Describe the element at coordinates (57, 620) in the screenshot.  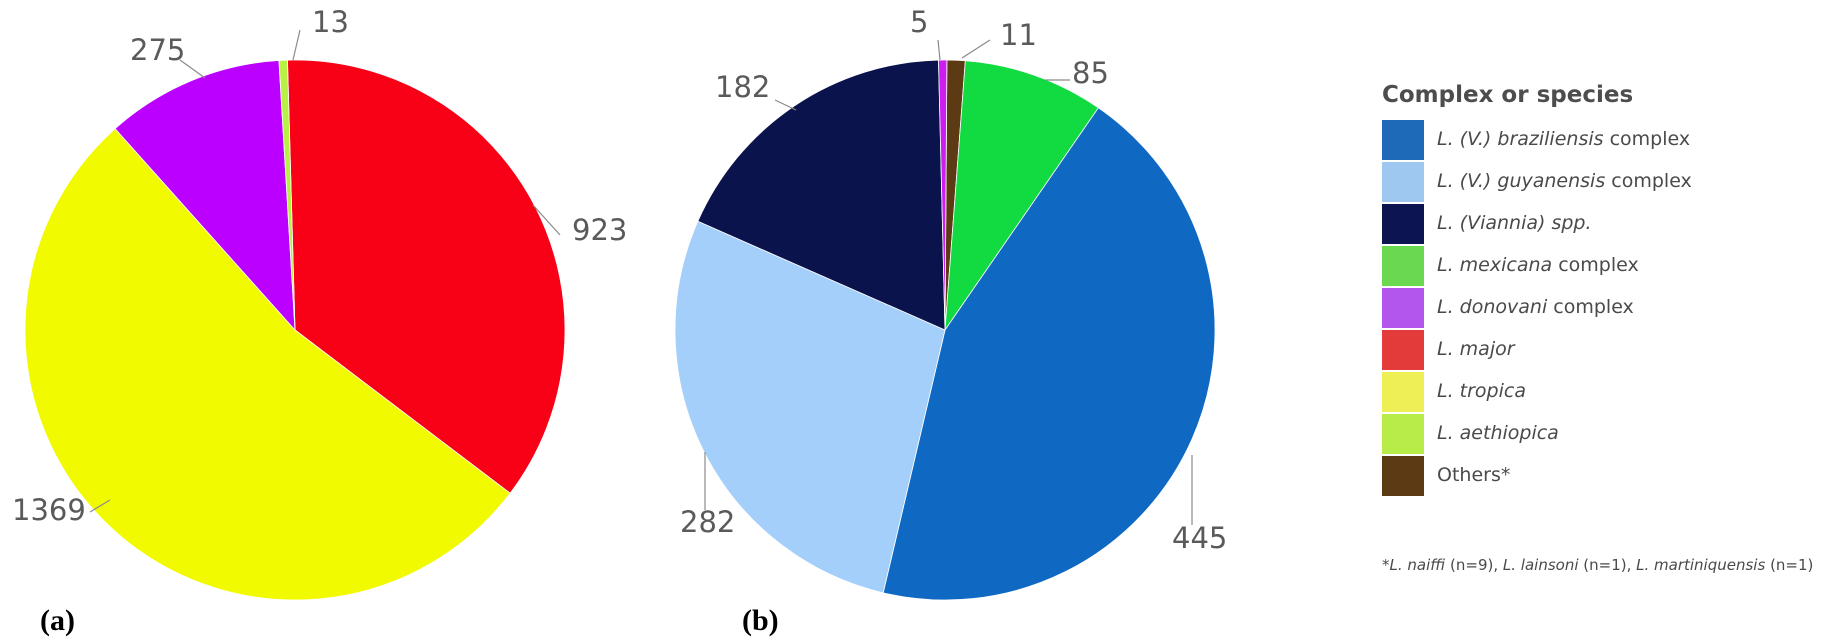
I see `panel-label-a: (a)` at that location.